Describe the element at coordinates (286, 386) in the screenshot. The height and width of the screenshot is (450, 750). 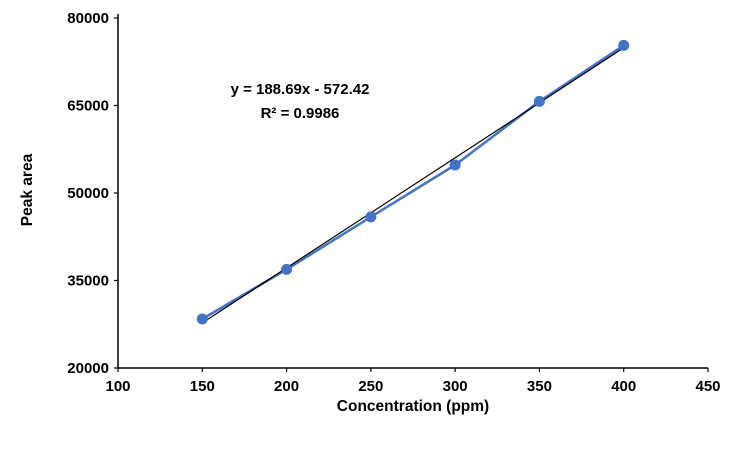
I see `x-tick-label: 200` at that location.